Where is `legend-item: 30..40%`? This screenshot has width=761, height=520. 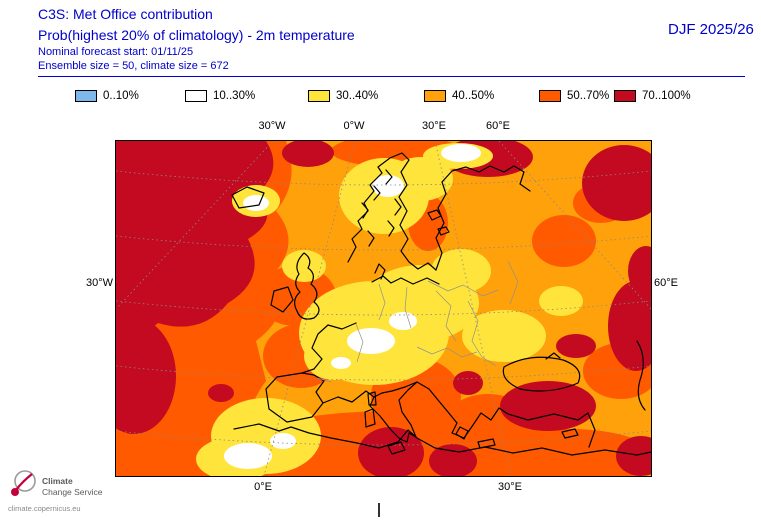 legend-item: 30..40% is located at coordinates (343, 96).